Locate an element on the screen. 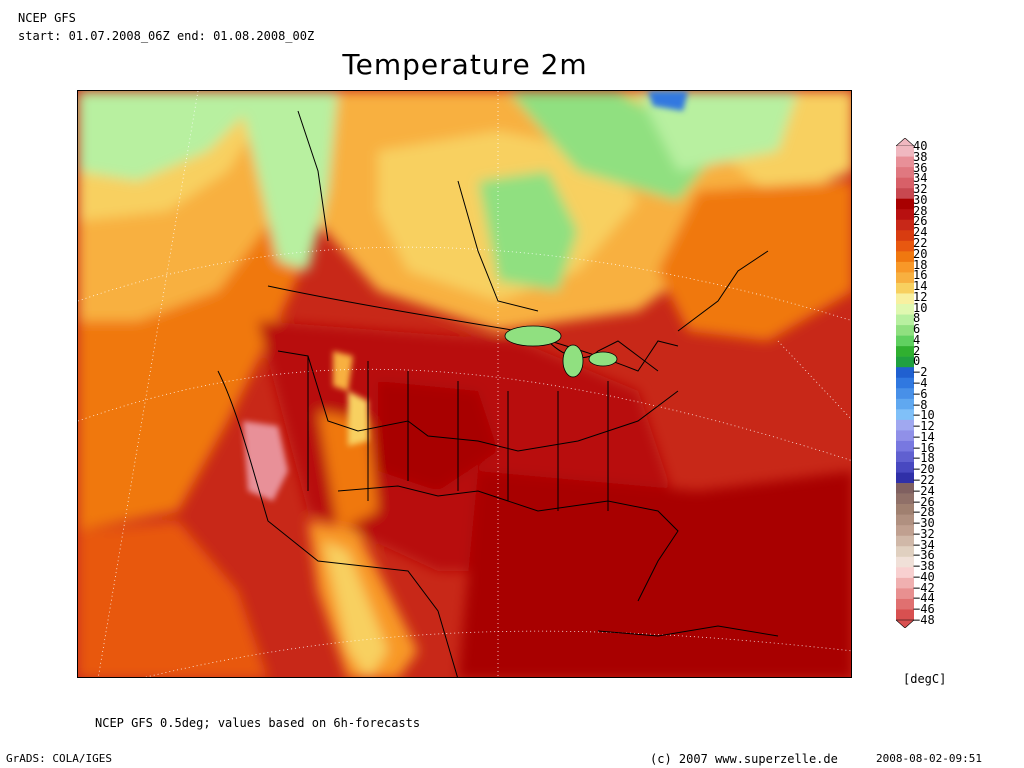 The width and height of the screenshot is (1024, 768). colorbar-tick-label: 32 is located at coordinates (920, 189).